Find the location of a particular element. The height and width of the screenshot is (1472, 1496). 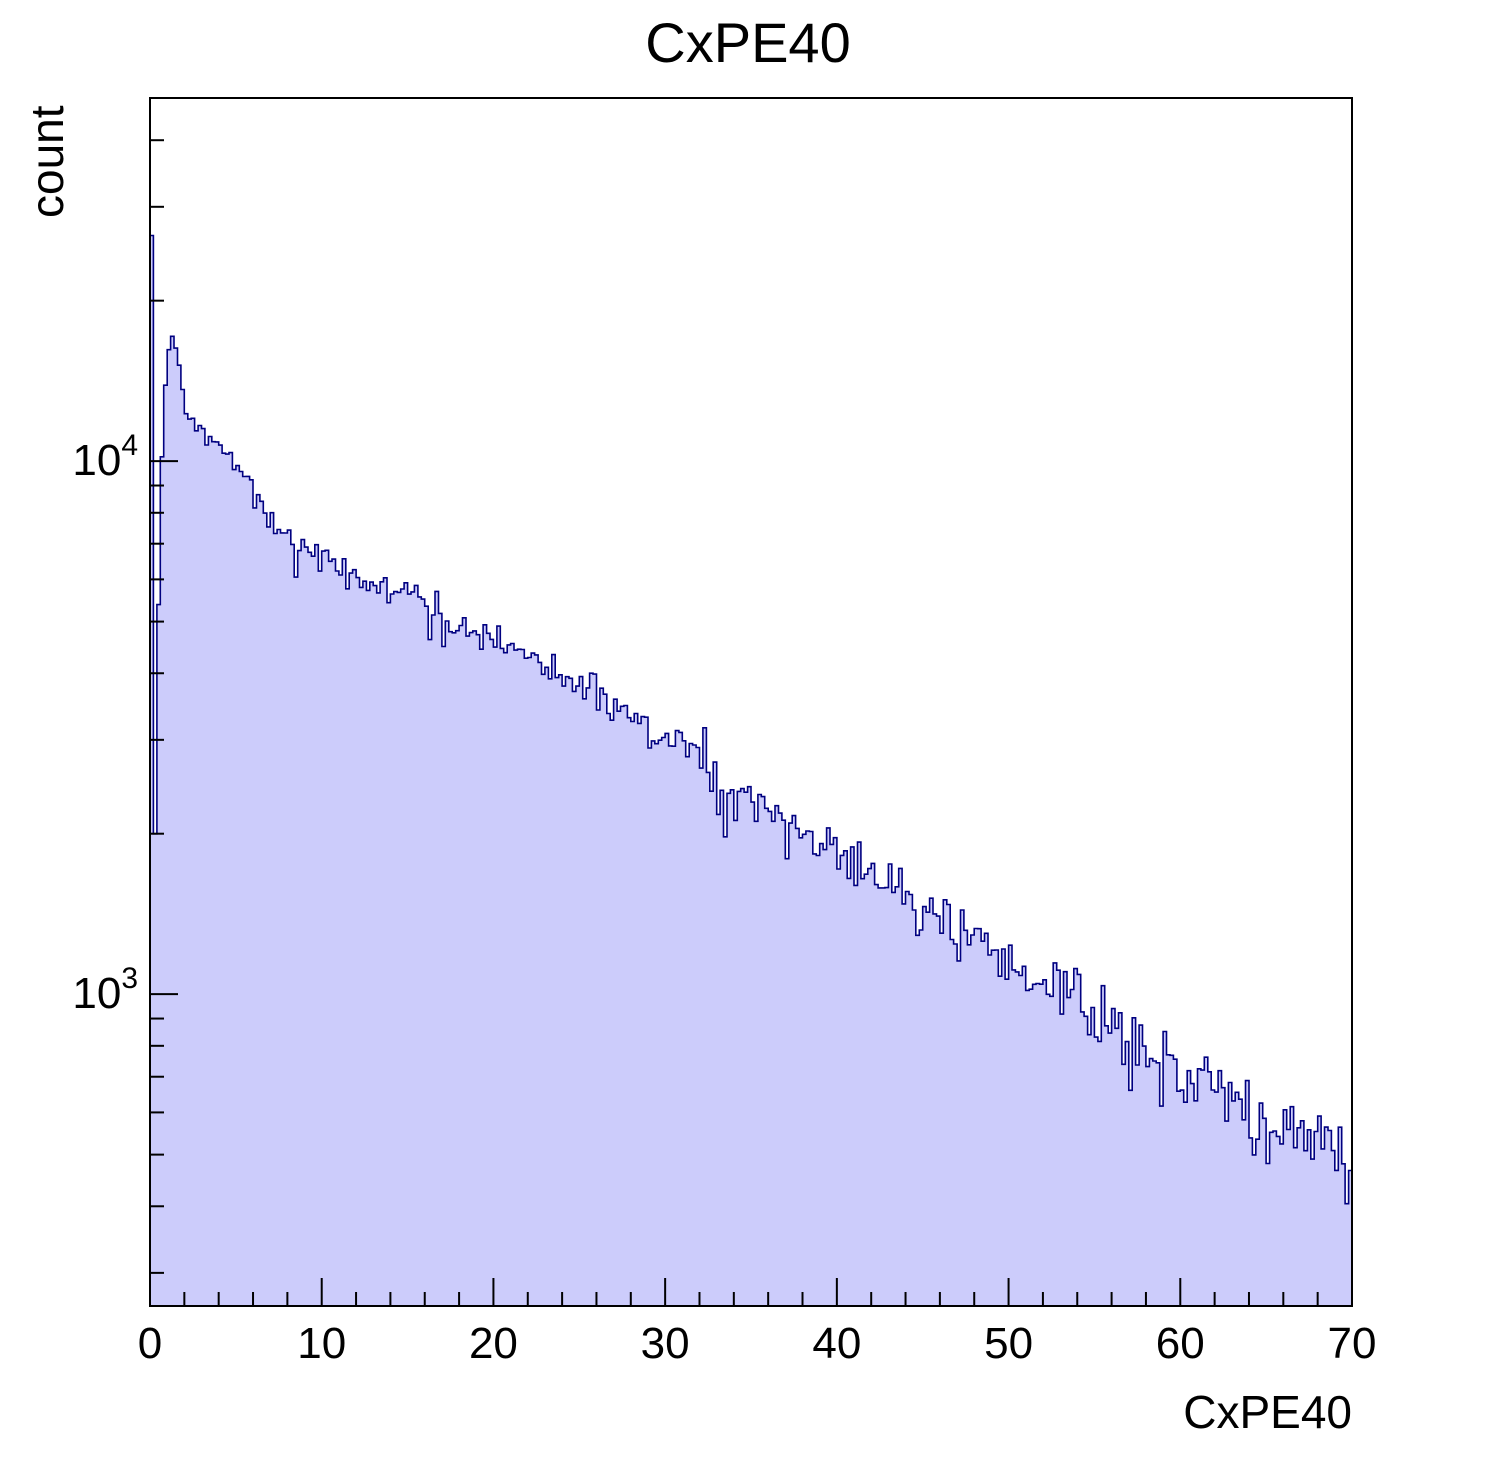

y-tick-label: 10⁴ is located at coordinates (105, 457).